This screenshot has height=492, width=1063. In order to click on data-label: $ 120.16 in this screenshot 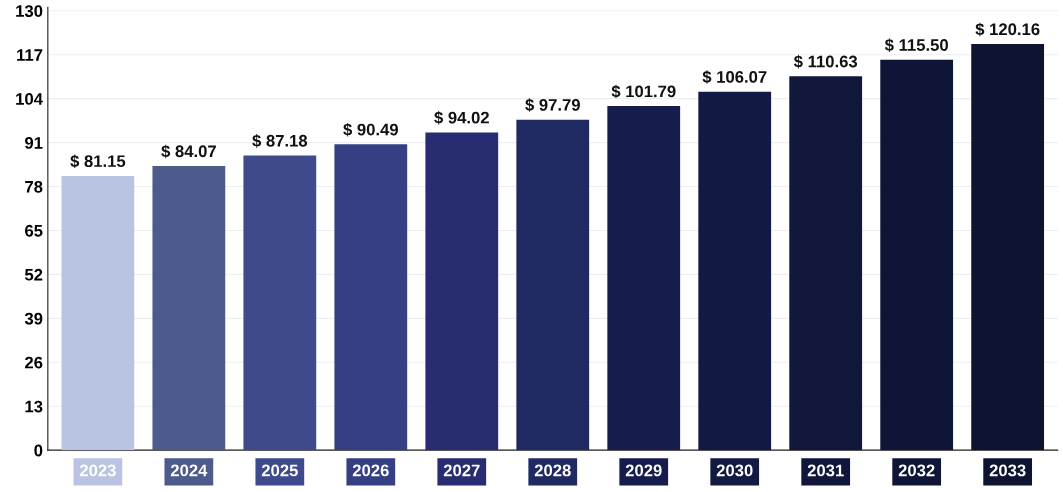, I will do `click(1007, 29)`.